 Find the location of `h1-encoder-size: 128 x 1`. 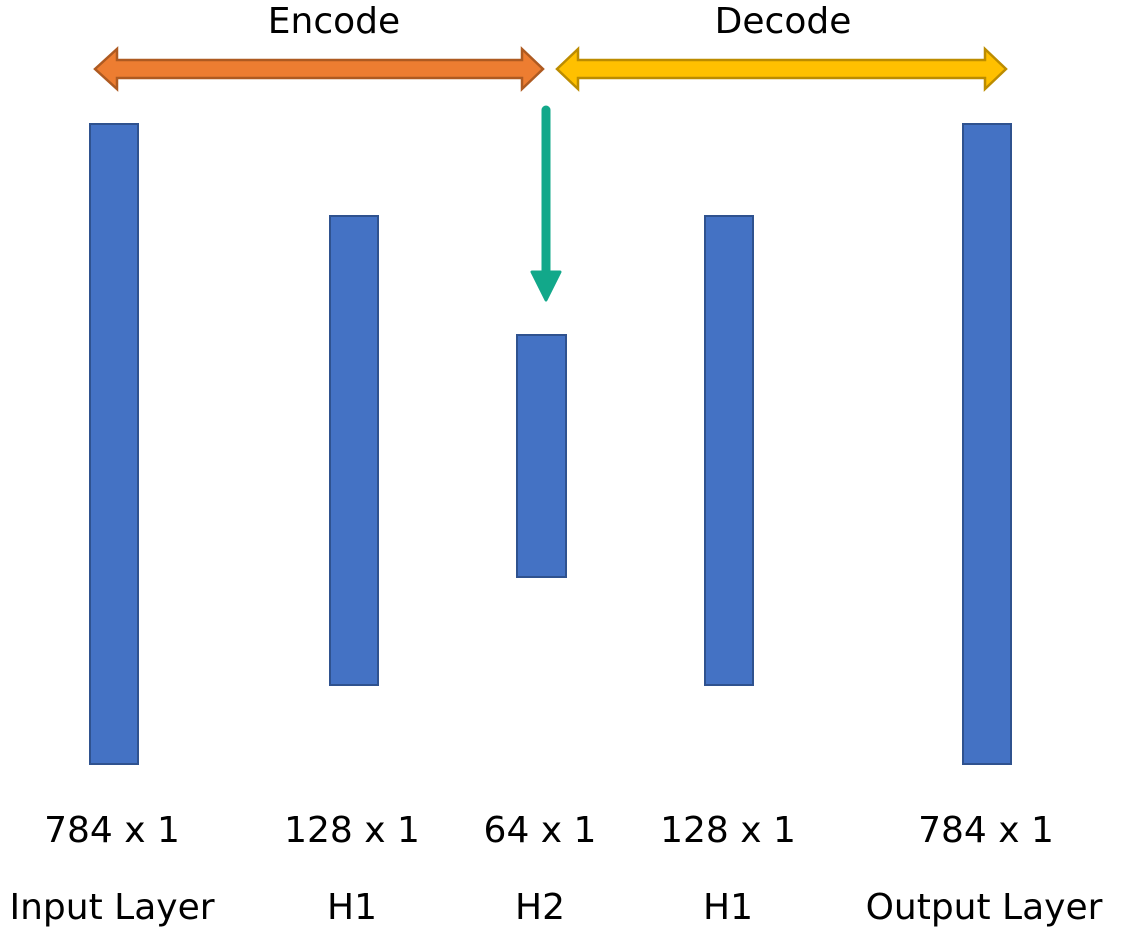

h1-encoder-size: 128 x 1 is located at coordinates (352, 830).